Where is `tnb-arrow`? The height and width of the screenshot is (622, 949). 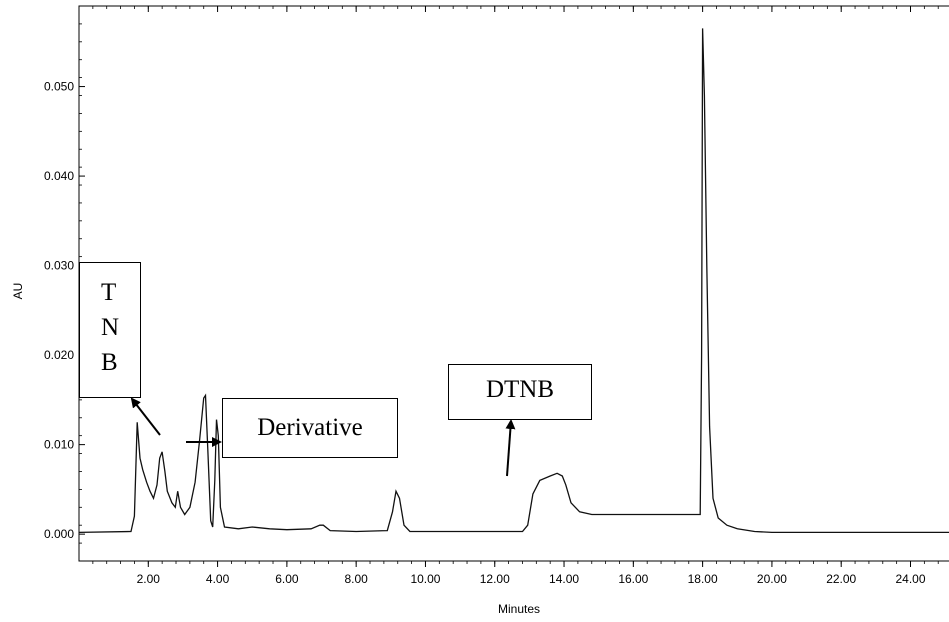
tnb-arrow is located at coordinates (145, 416).